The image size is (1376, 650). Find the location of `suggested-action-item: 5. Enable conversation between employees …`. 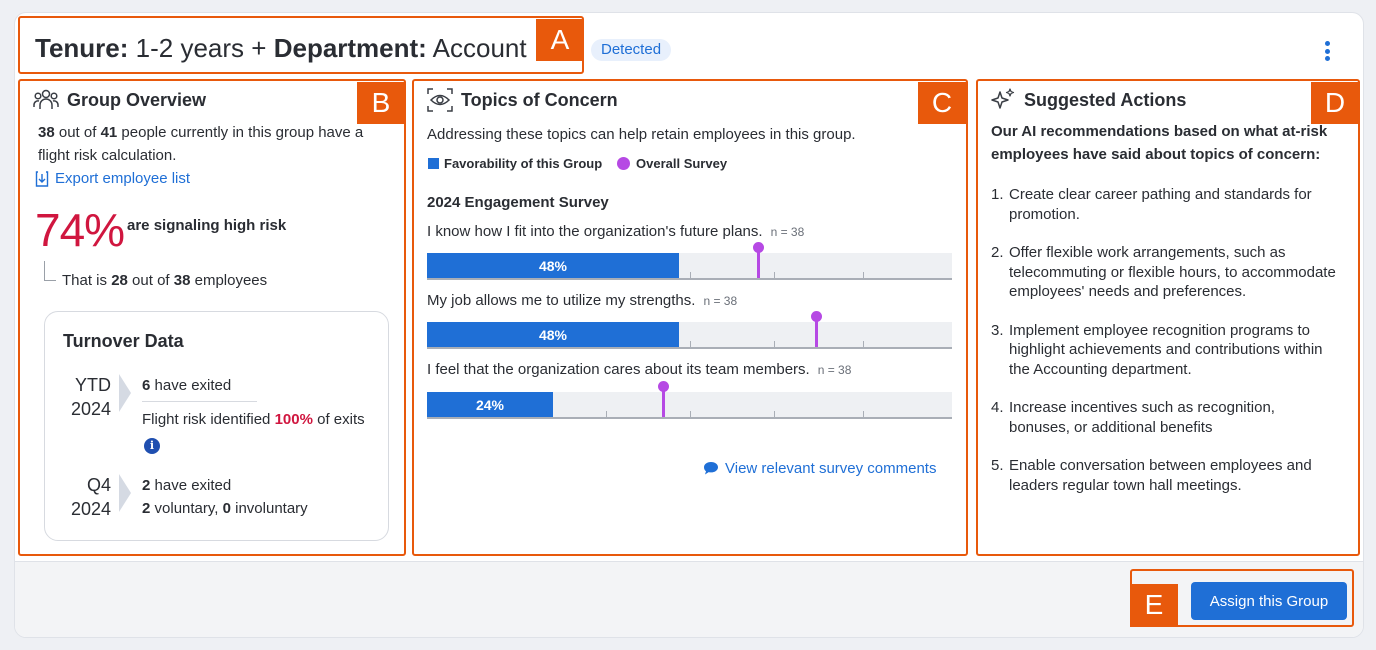

suggested-action-item: 5. Enable conversation between employees … is located at coordinates (1151, 475).